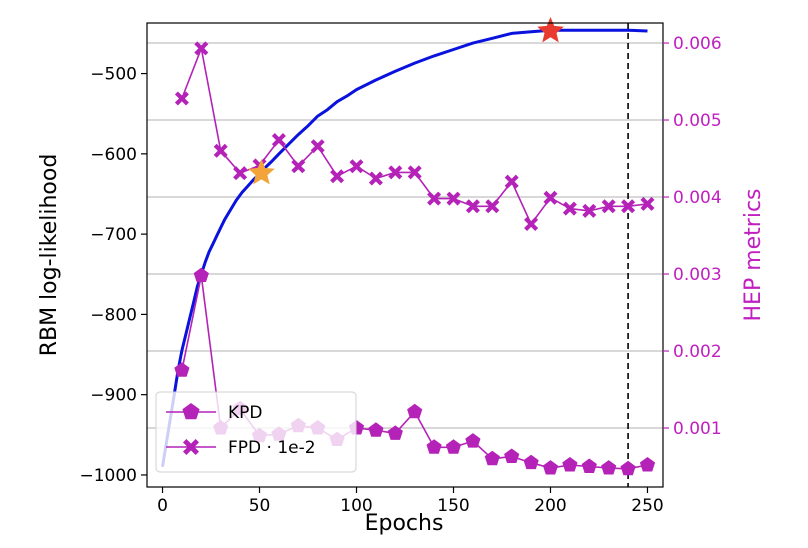 The width and height of the screenshot is (808, 548). I want to click on y-left-tick-label: −700, so click(113, 235).